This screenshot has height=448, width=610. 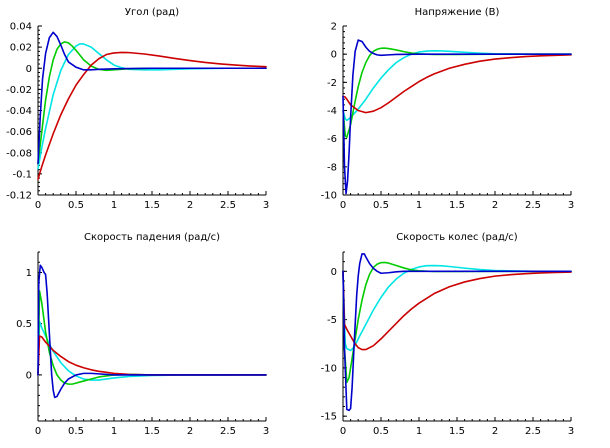 What do you see at coordinates (329, 417) in the screenshot?
I see `y-tick-label: -15` at bounding box center [329, 417].